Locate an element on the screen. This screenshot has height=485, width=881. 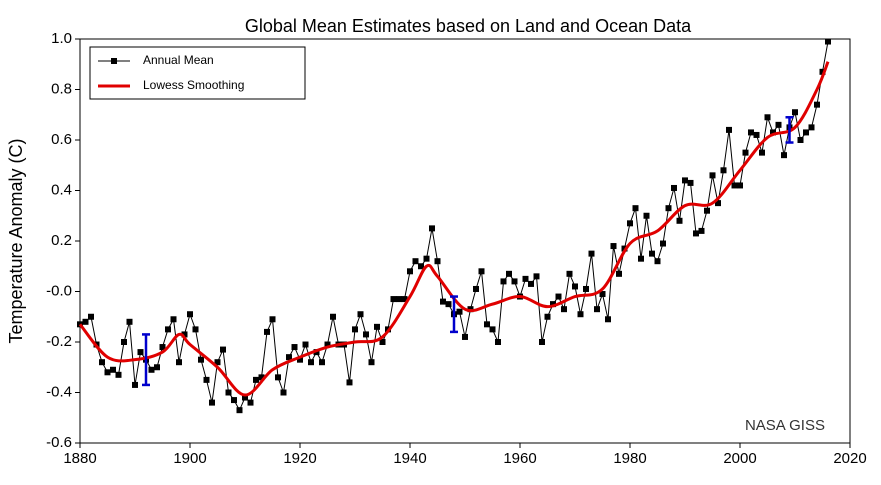
y-tick-label: 0.6 is located at coordinates (61, 139).